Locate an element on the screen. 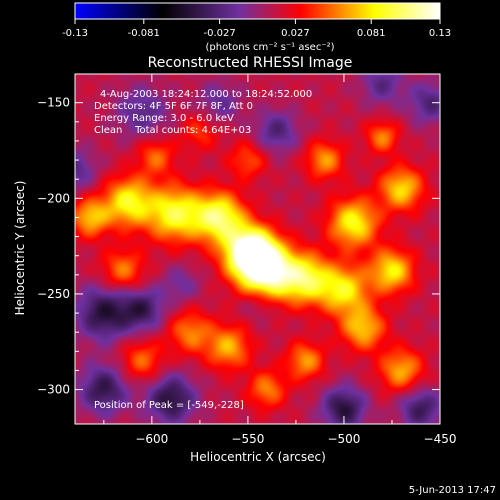 This screenshot has height=500, width=500. annotation-clean: Clean Total counts: 4.64E+03 is located at coordinates (172, 130).